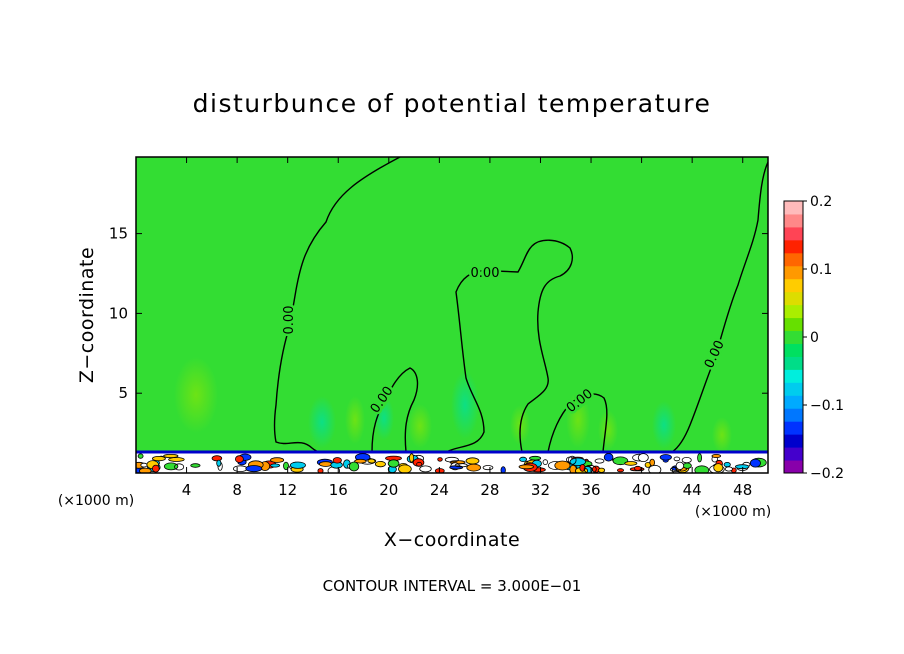  What do you see at coordinates (118, 234) in the screenshot?
I see `y-tick-label: 15` at bounding box center [118, 234].